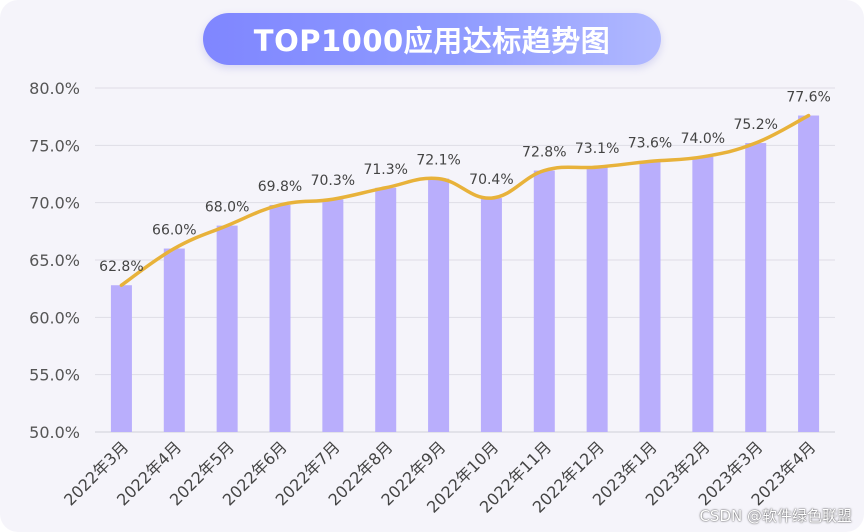 The image size is (864, 532). I want to click on y-tick-label: 65.0%, so click(54, 260).